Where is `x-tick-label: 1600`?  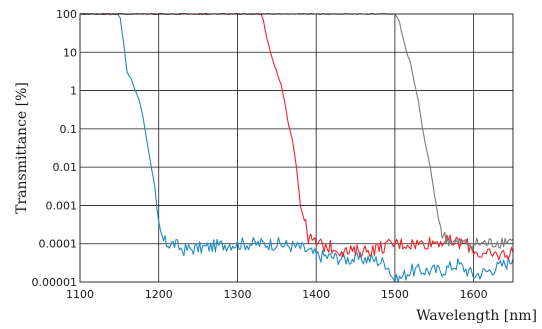 x-tick-label: 1600 is located at coordinates (474, 294).